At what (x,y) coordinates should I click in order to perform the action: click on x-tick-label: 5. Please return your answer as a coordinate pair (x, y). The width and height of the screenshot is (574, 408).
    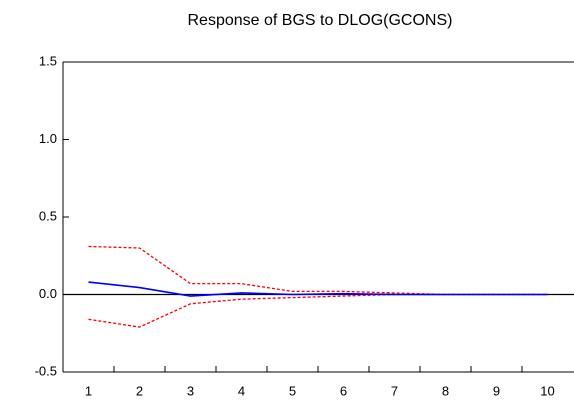
    Looking at the image, I should click on (292, 390).